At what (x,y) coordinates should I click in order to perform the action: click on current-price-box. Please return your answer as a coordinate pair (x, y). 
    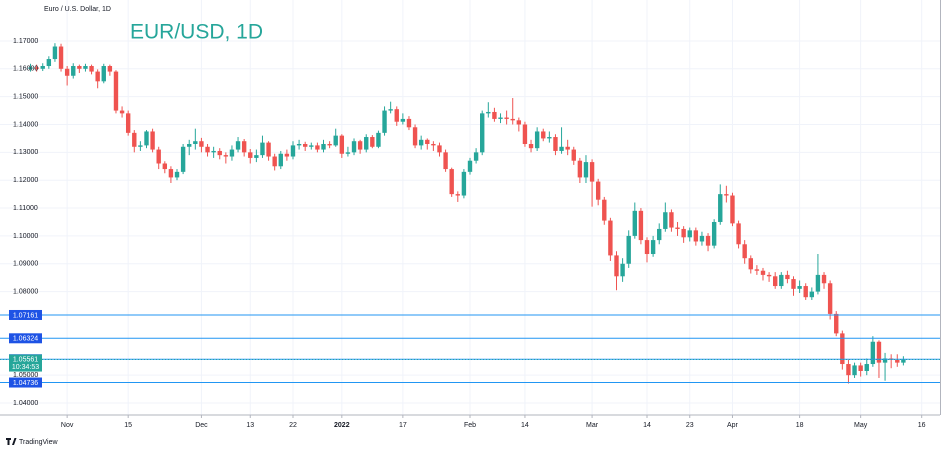
    Looking at the image, I should click on (25, 363).